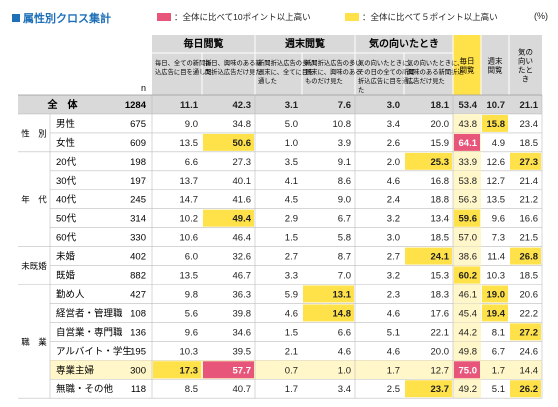 The height and width of the screenshot is (407, 558). What do you see at coordinates (138, 276) in the screenshot?
I see `row-n: 882` at bounding box center [138, 276].